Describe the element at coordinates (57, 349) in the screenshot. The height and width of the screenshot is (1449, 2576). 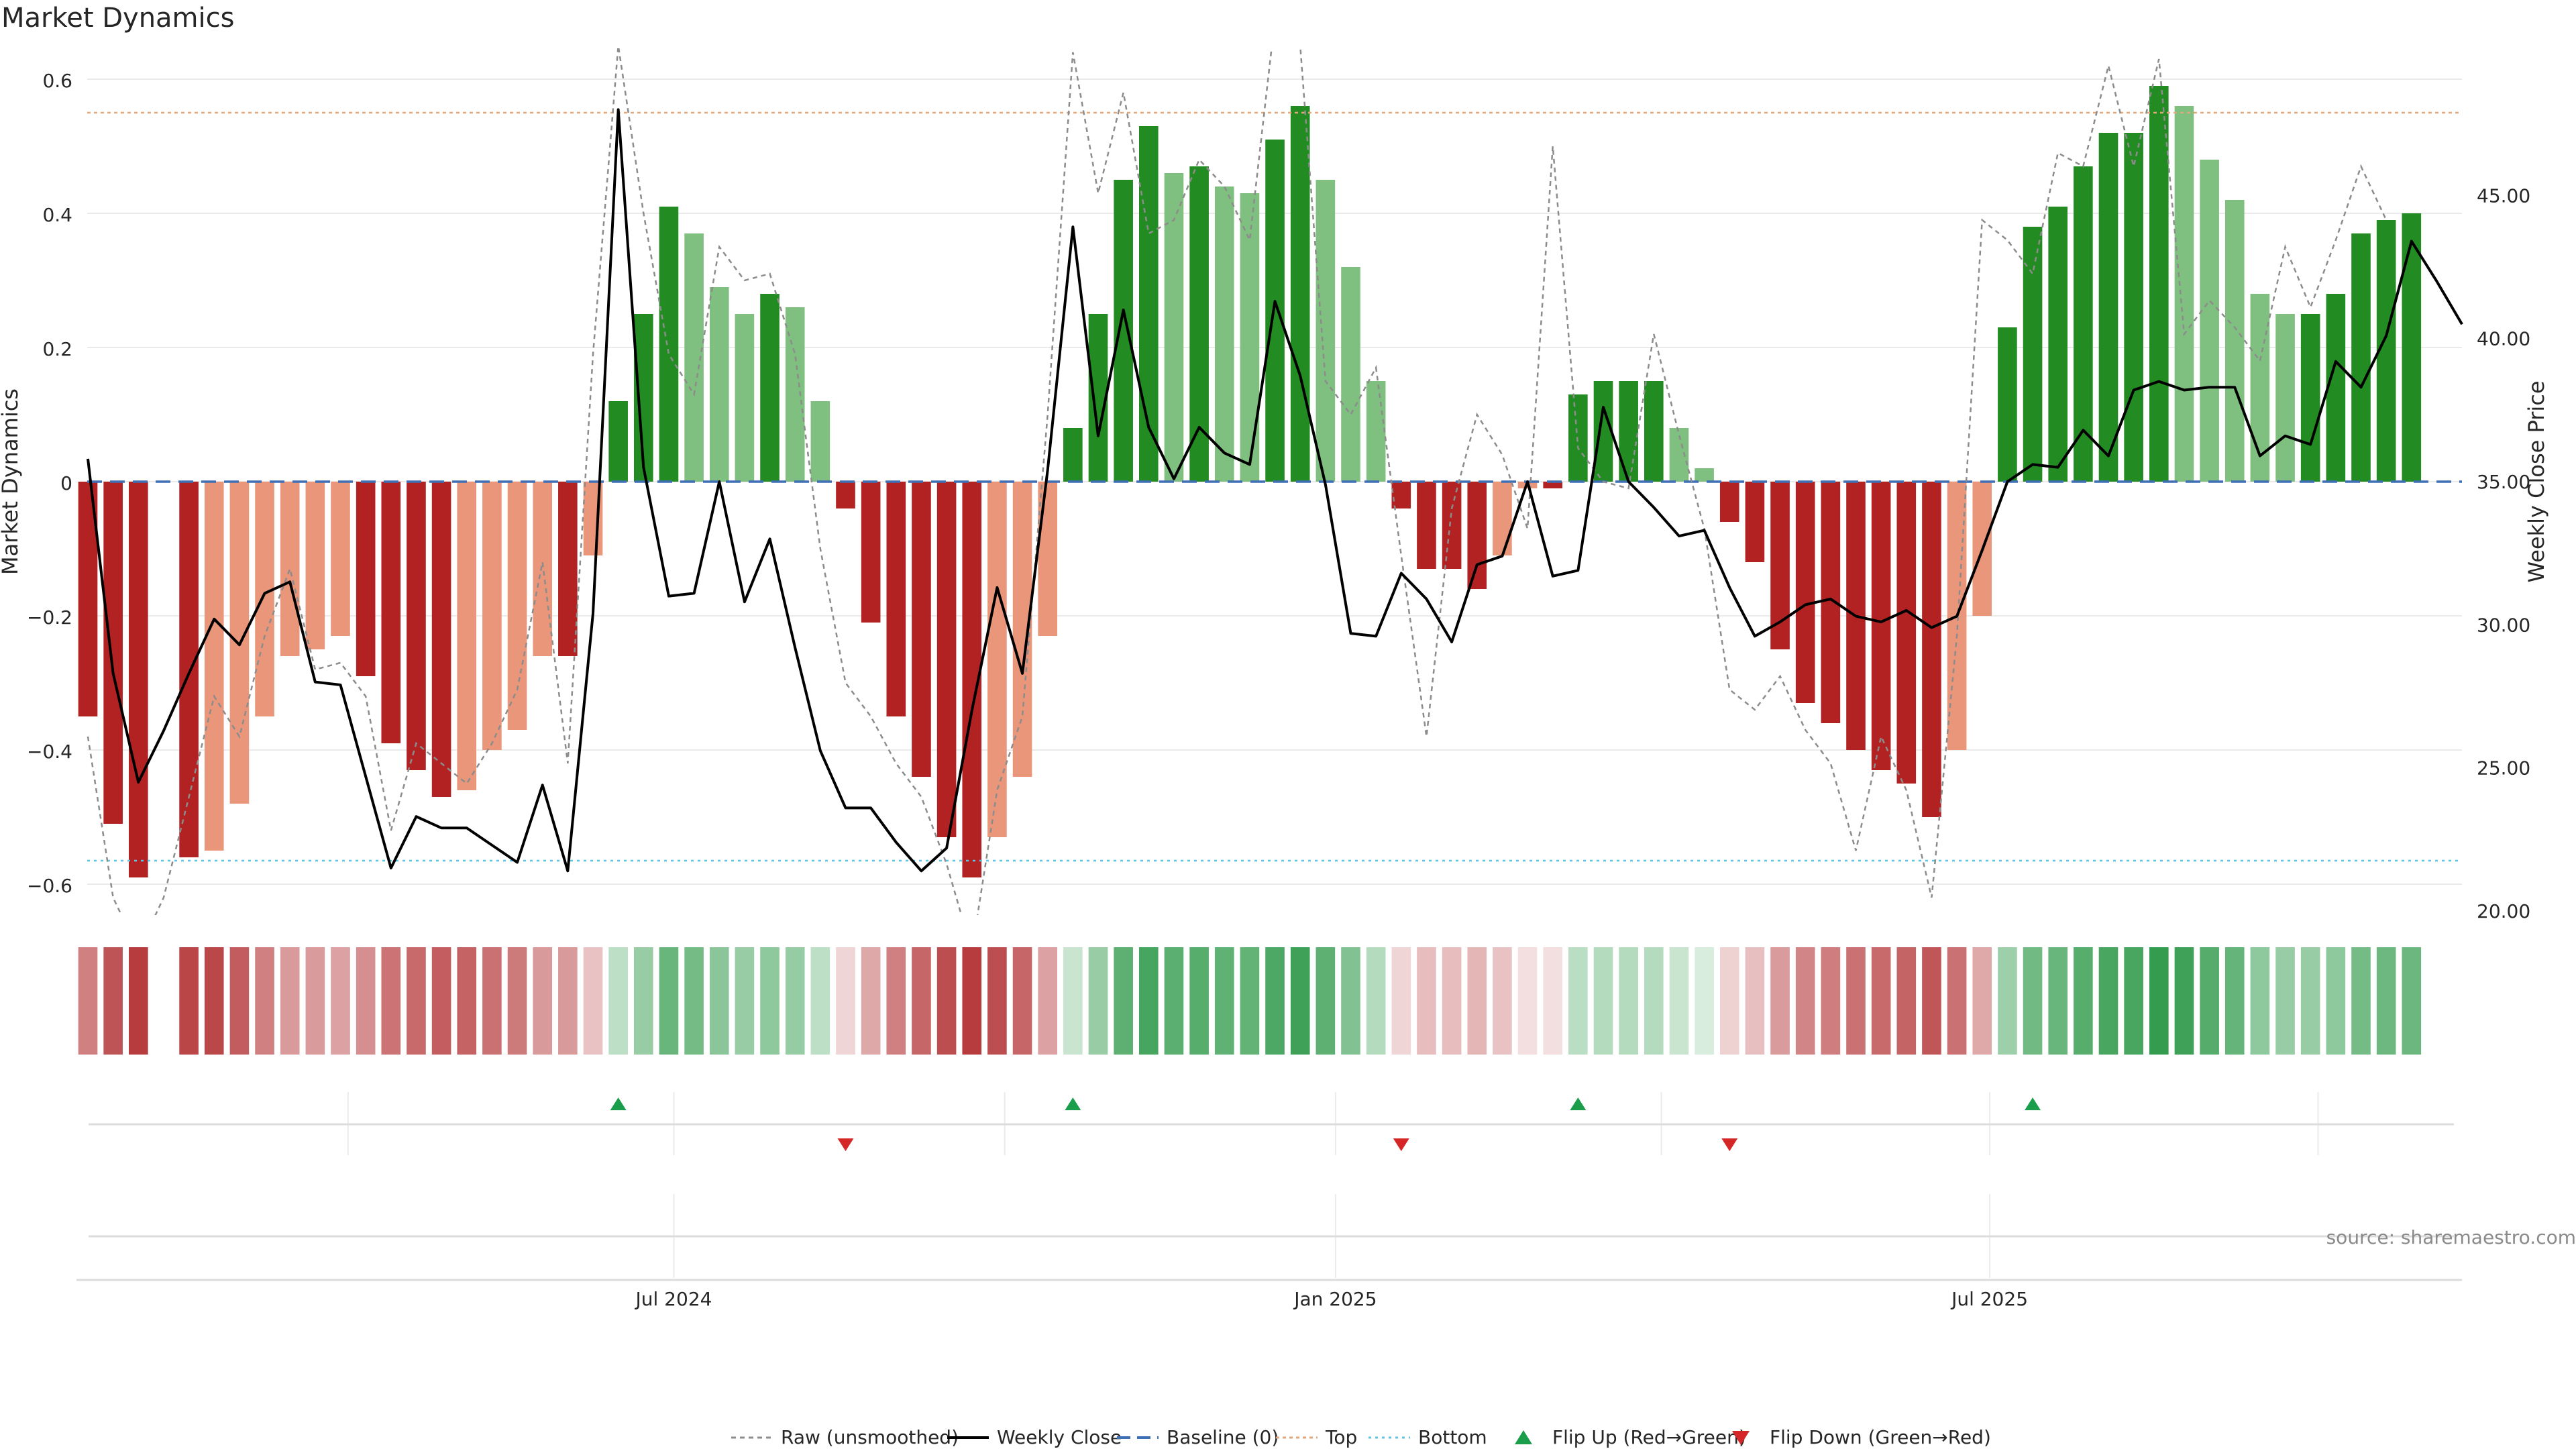
I see `y-tick-label: 0.2` at that location.